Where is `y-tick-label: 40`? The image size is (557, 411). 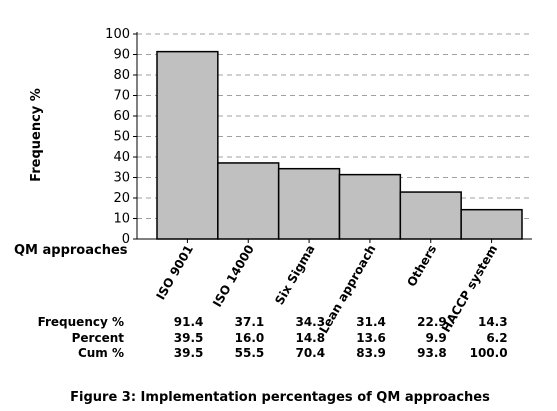
y-tick-label: 40 is located at coordinates (121, 157).